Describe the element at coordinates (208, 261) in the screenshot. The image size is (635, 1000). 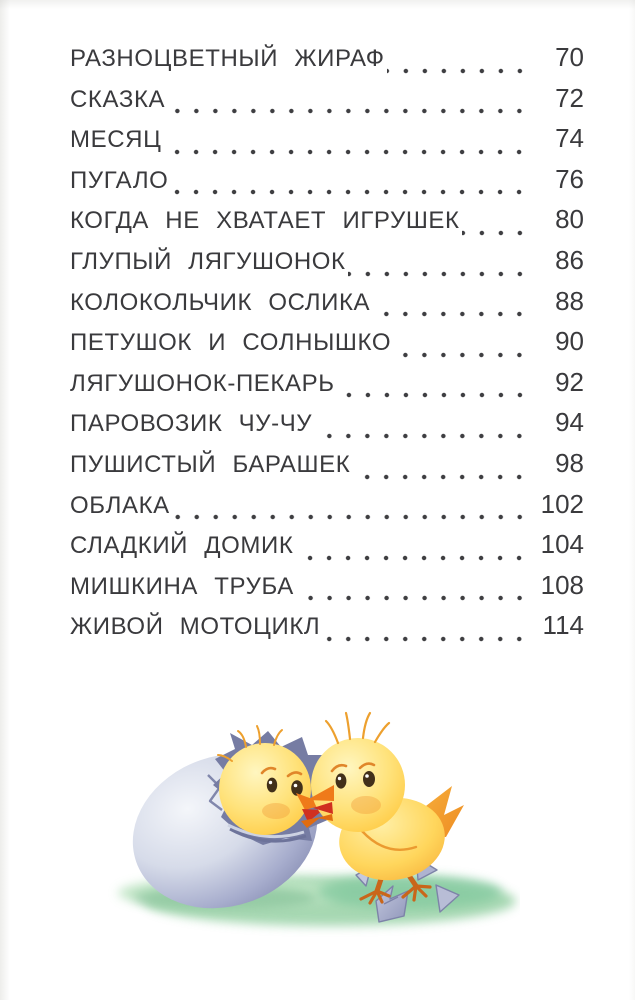
I see `toc-entry-title: ГЛУПЫЙ ЛЯГУШОНОК` at that location.